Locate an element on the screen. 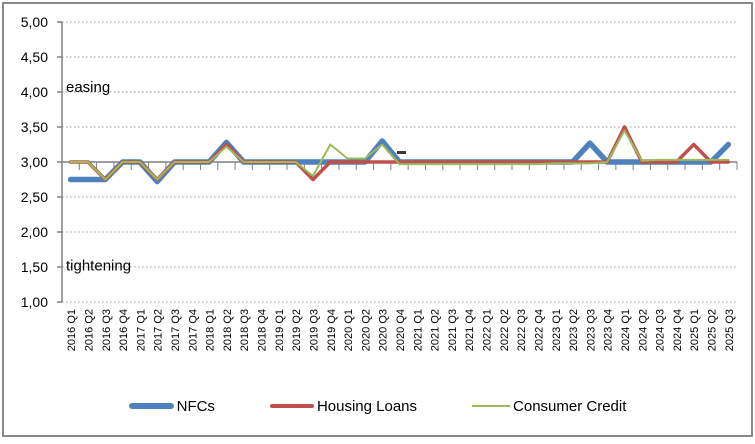  y-tick-label: 3,50 is located at coordinates (34, 127).